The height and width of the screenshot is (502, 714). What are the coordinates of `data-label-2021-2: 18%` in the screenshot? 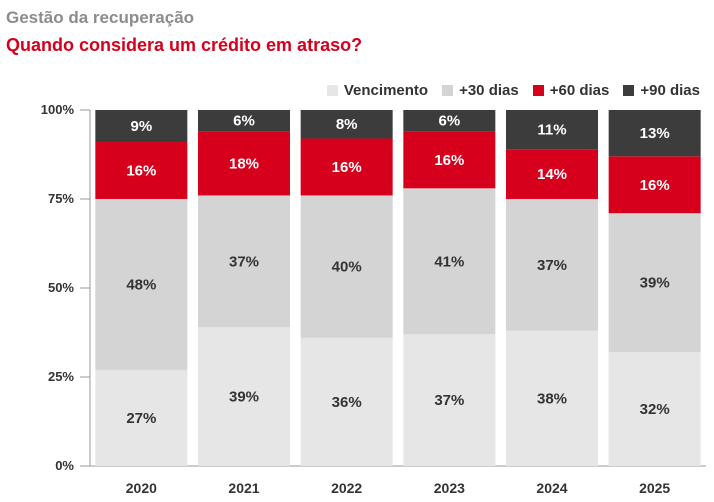 It's located at (244, 163).